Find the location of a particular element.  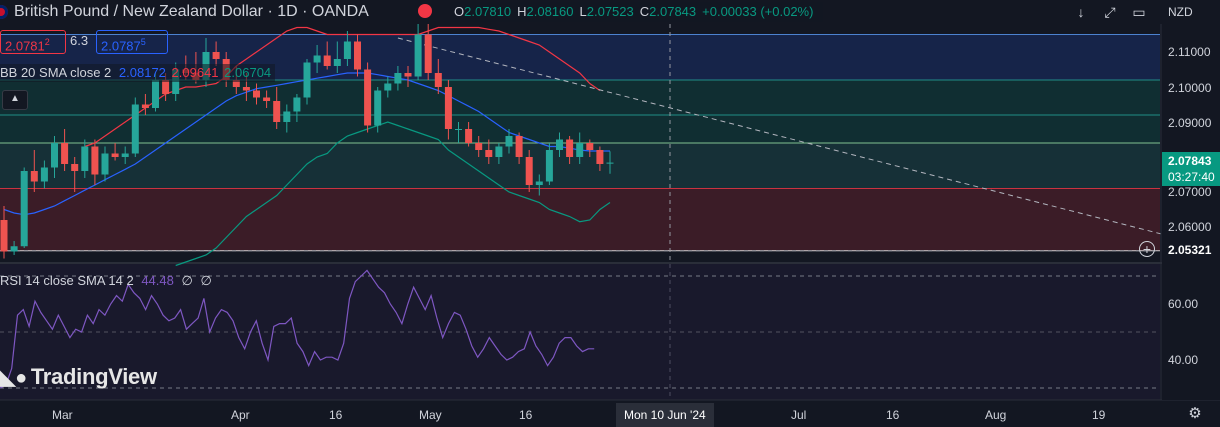

price-tick: 2.07000 is located at coordinates (1190, 192).